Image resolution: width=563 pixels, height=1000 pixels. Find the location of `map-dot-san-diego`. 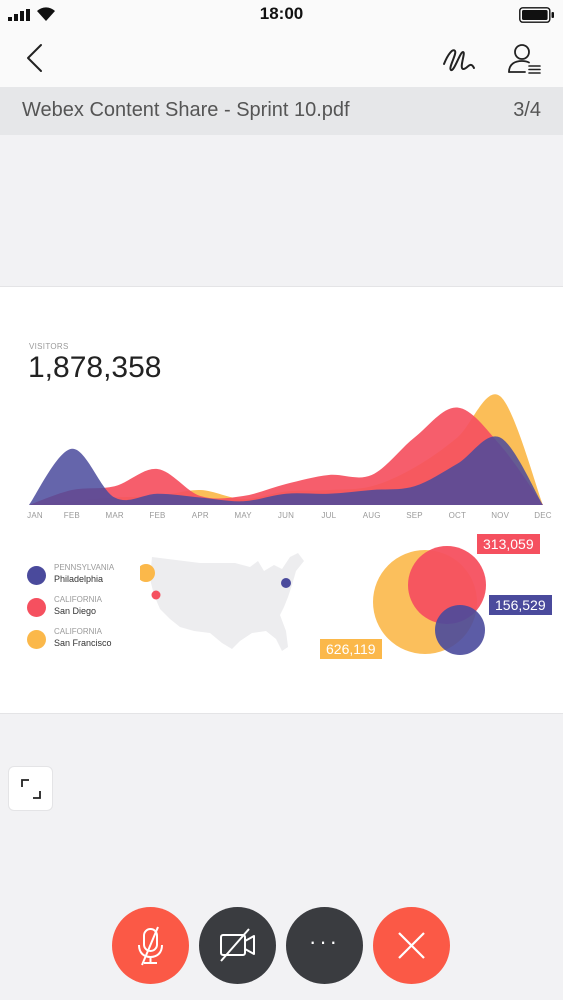

map-dot-san-diego is located at coordinates (156, 595).